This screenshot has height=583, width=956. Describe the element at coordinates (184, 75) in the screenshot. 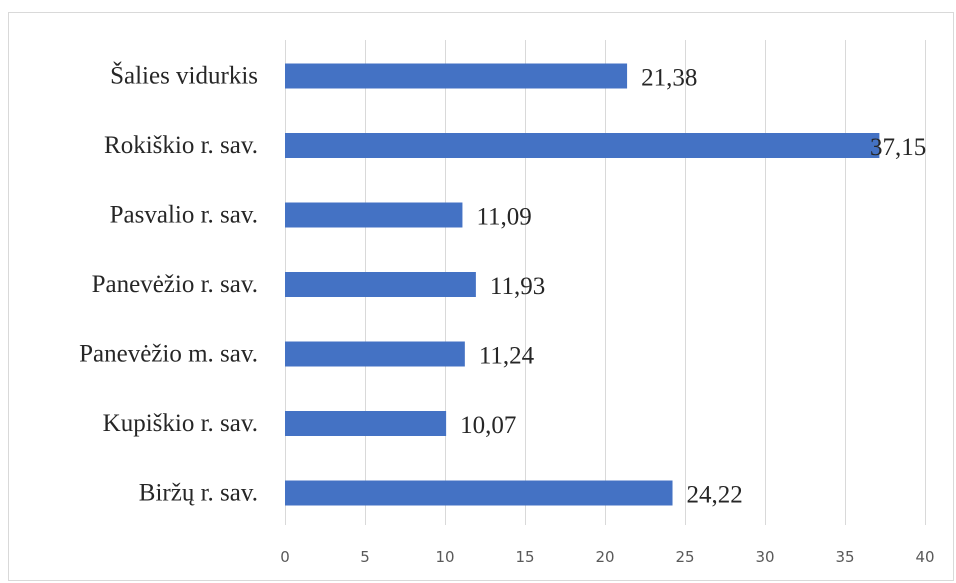

I see `category-label: Šalies vidurkis` at that location.